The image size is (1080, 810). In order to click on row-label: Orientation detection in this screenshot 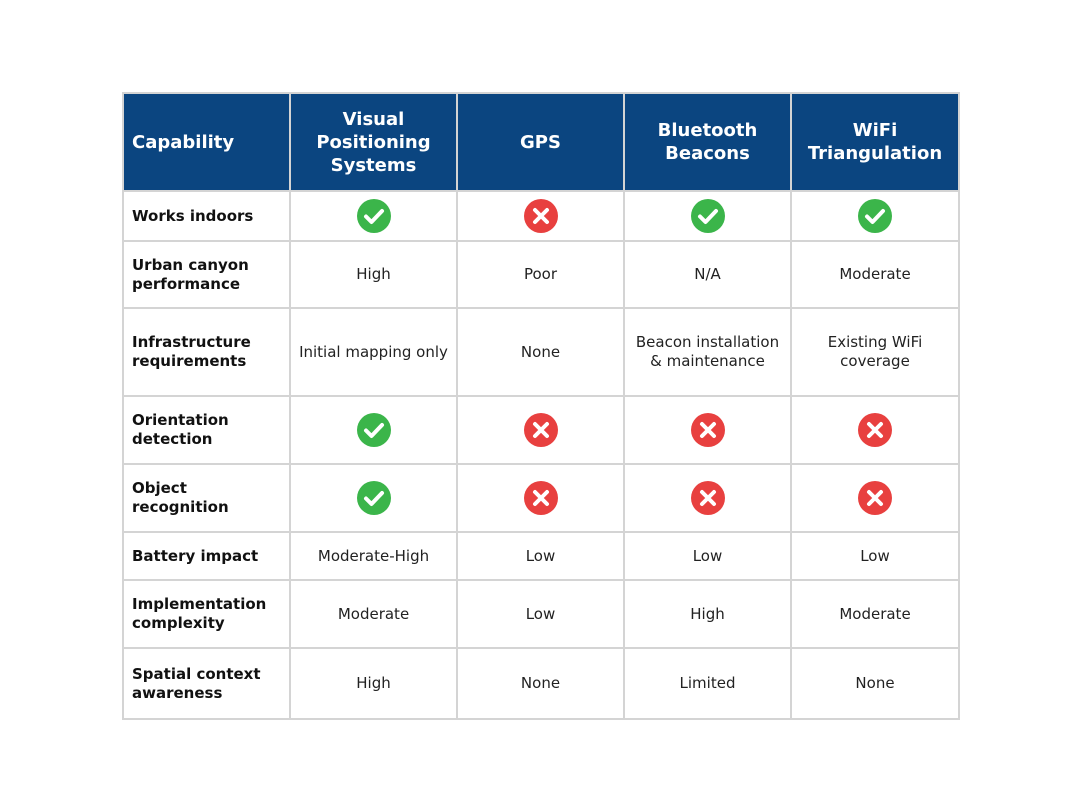, I will do `click(206, 430)`.